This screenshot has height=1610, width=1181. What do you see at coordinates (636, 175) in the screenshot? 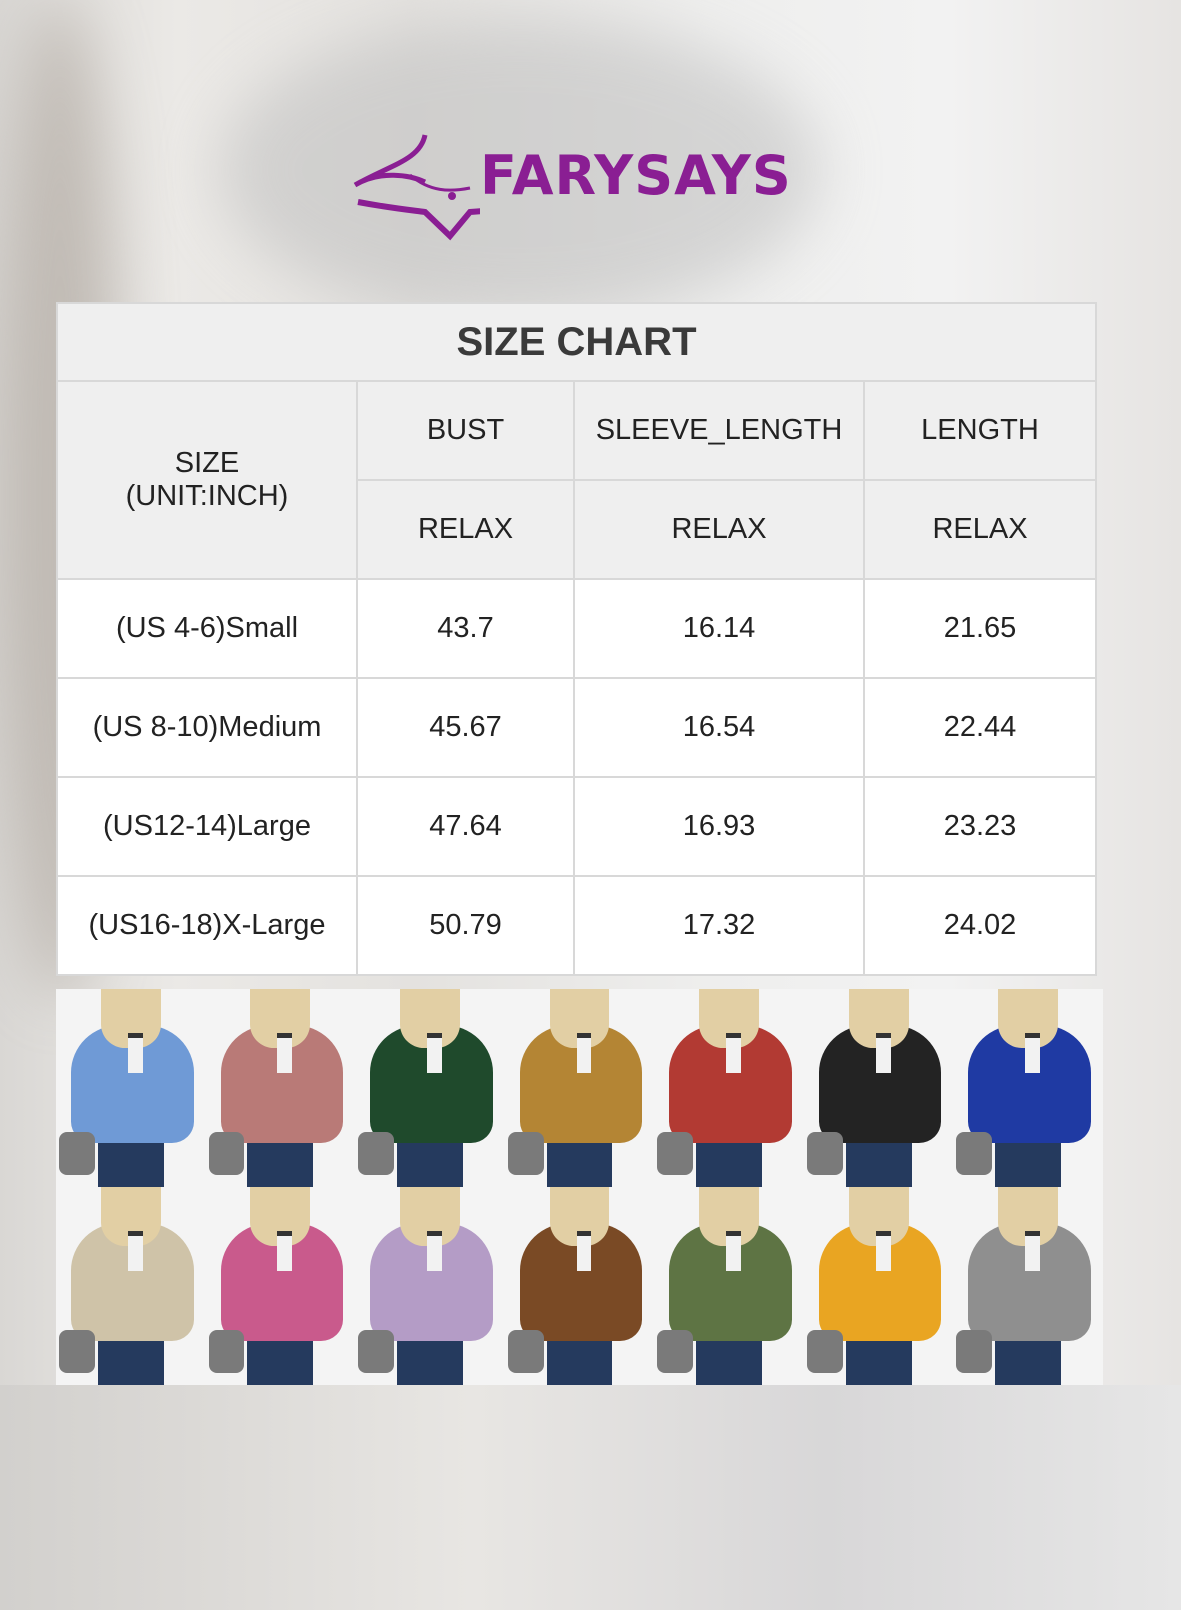
I see `brand-name: FARYSAYS` at bounding box center [636, 175].